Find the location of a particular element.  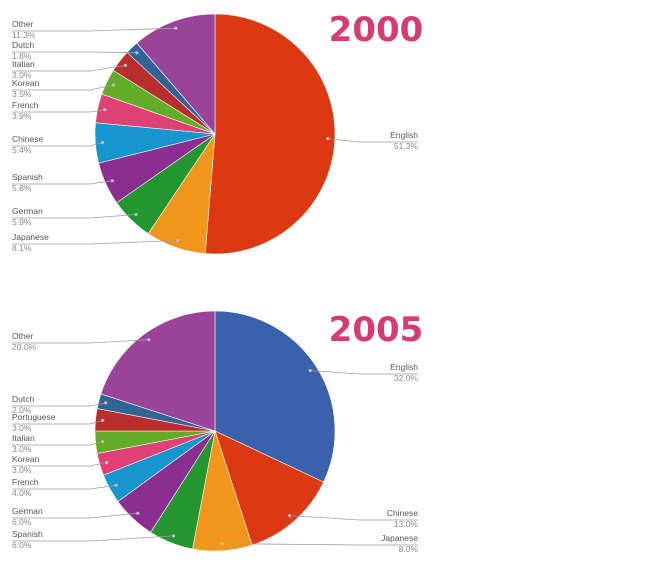

leader-line-portuguese is located at coordinates (57, 422).